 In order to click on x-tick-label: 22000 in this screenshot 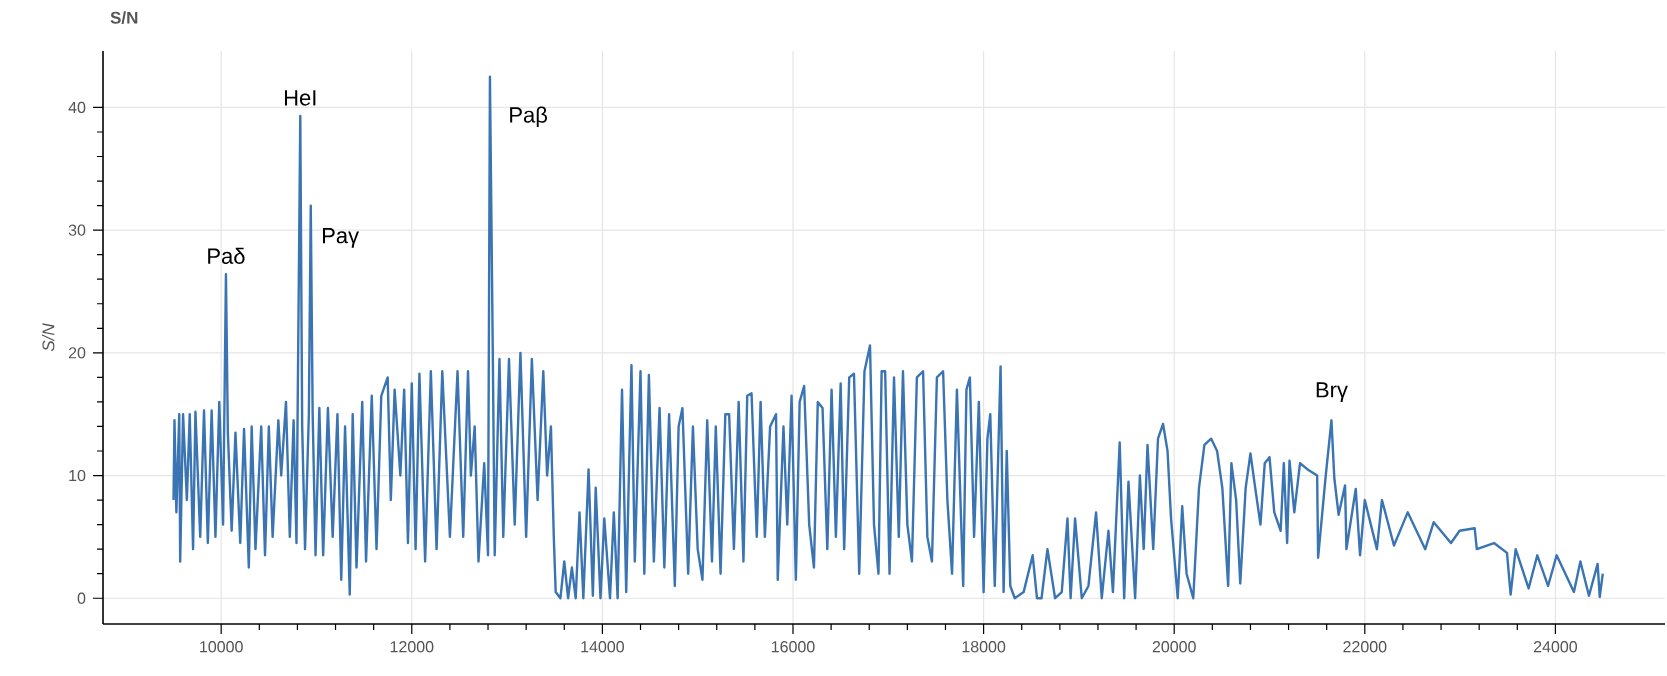, I will do `click(1365, 647)`.